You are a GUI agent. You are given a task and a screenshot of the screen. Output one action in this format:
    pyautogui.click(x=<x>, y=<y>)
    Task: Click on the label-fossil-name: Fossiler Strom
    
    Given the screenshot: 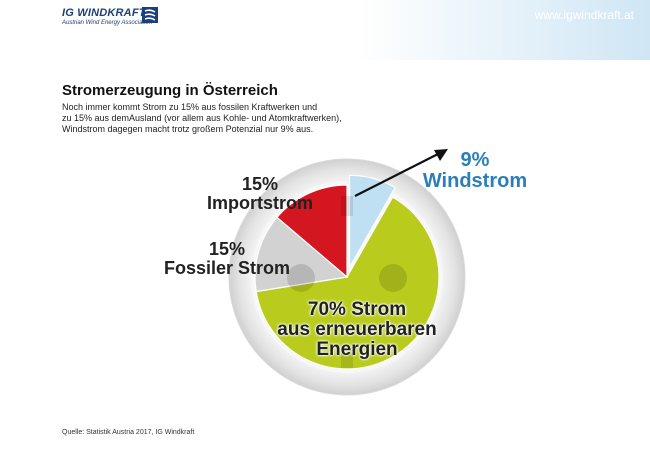 What is the action you would take?
    pyautogui.click(x=227, y=267)
    